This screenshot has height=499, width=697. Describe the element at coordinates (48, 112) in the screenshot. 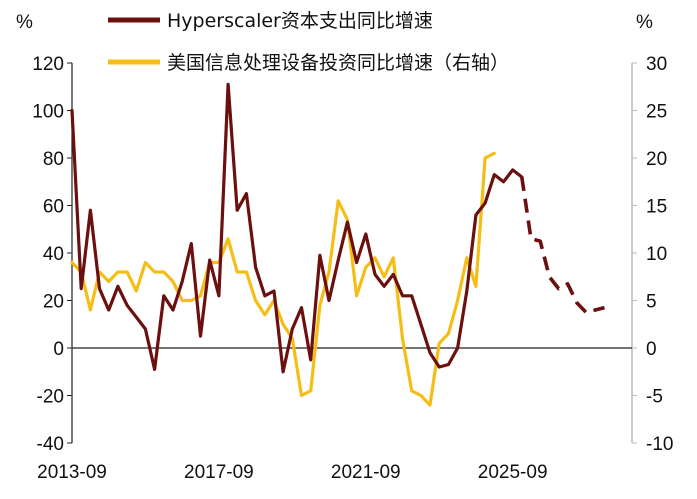

I see `left-tick-label: 100` at that location.